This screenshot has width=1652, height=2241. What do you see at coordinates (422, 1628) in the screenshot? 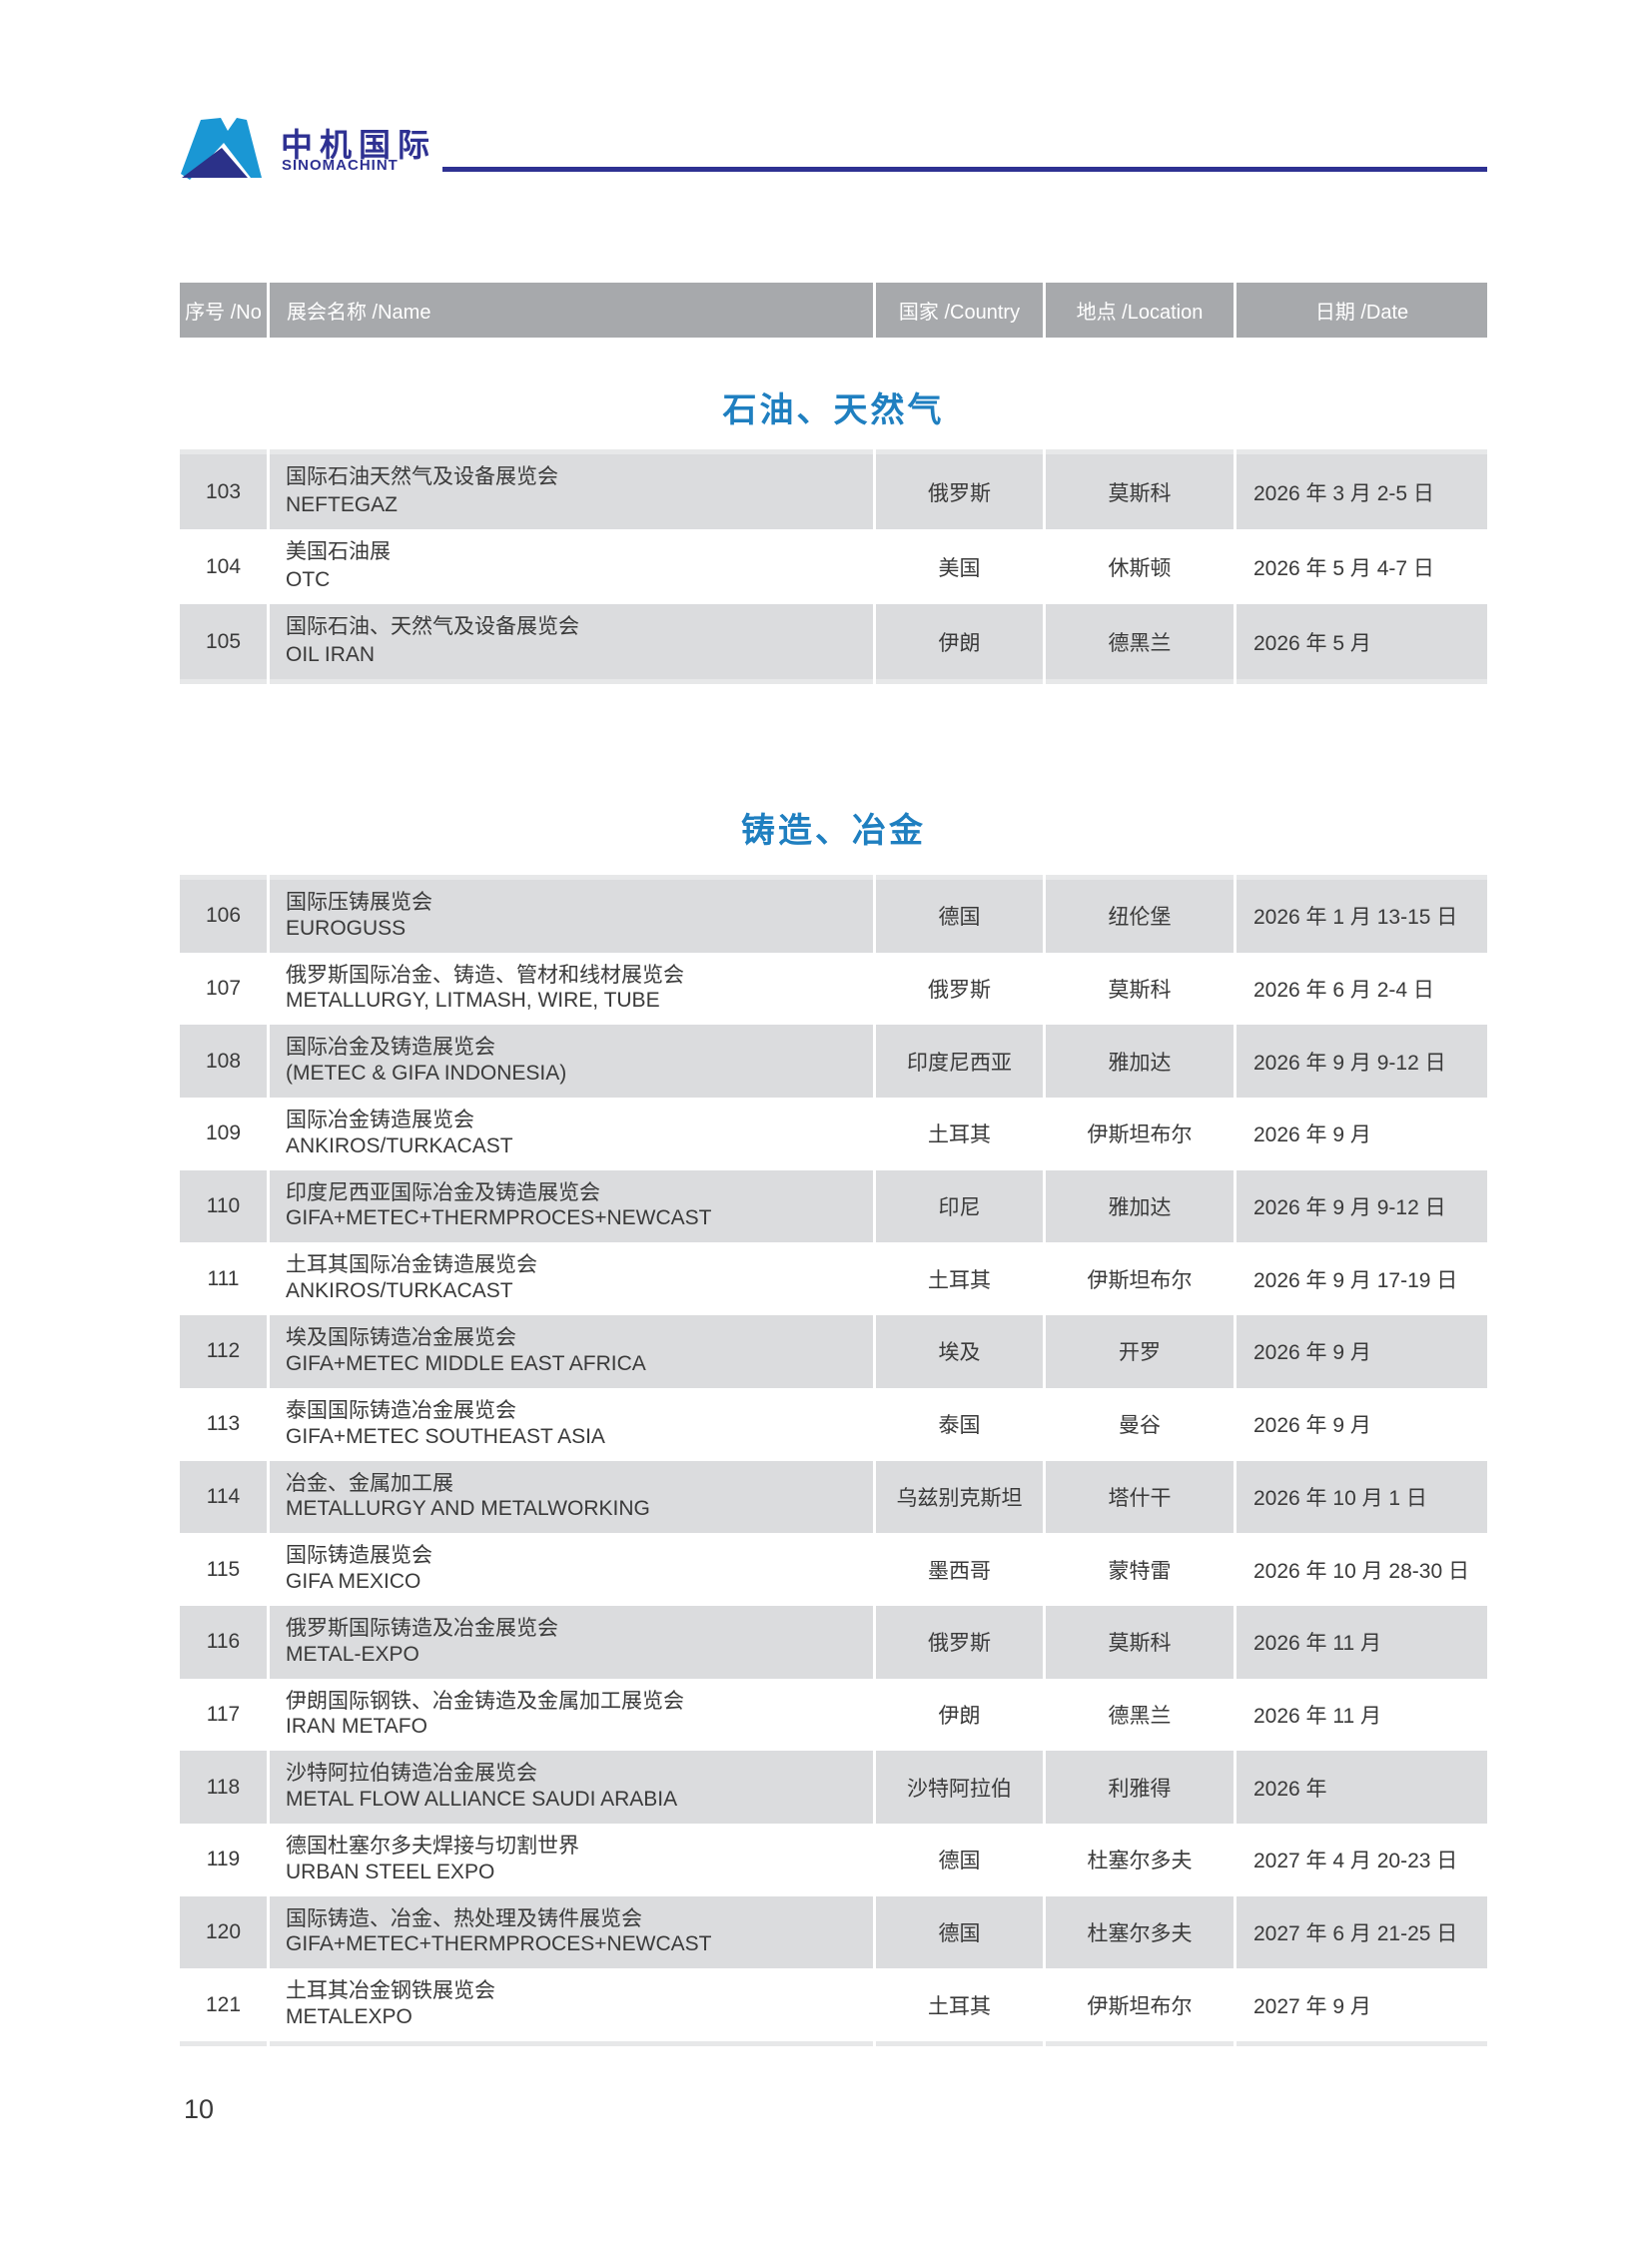
I see `name-line-cn: 俄罗斯国际铸造及冶金展览会` at bounding box center [422, 1628].